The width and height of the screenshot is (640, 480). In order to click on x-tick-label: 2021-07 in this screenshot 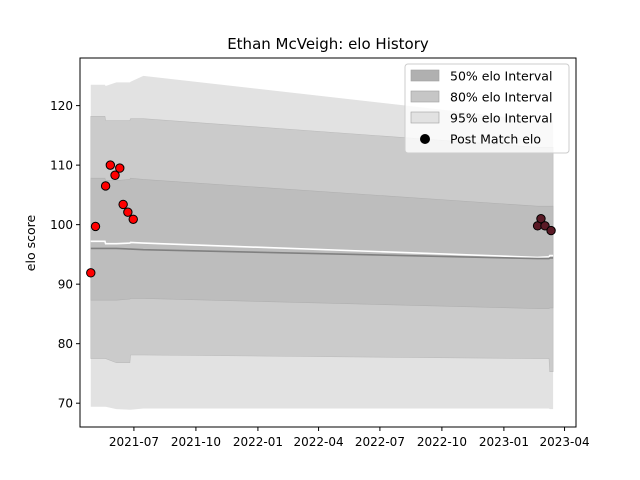, I will do `click(134, 442)`.